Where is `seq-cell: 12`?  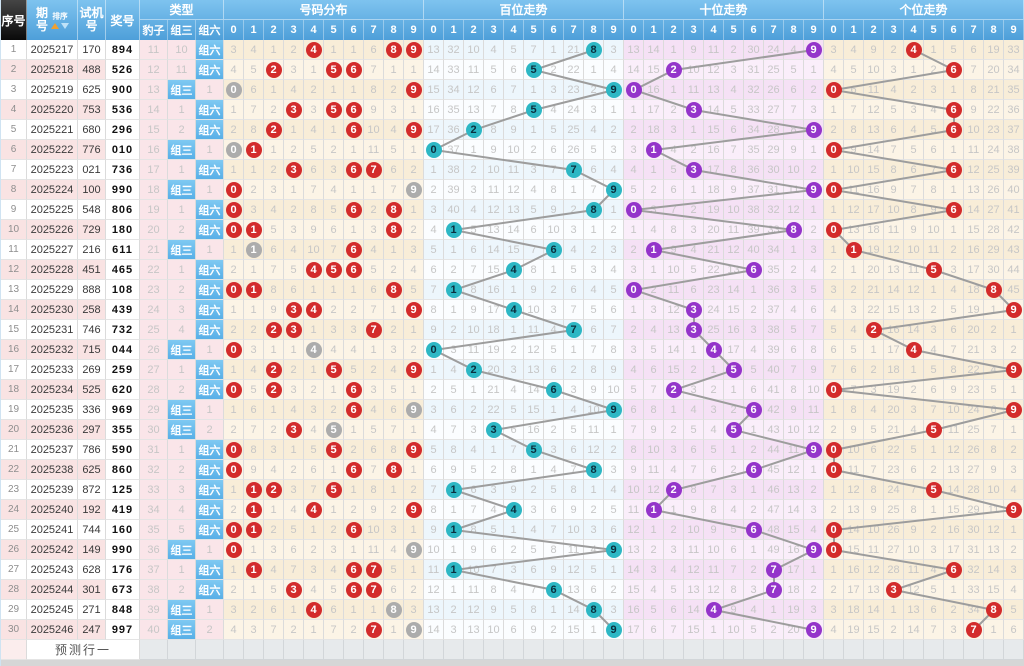 seq-cell: 12 is located at coordinates (14, 270).